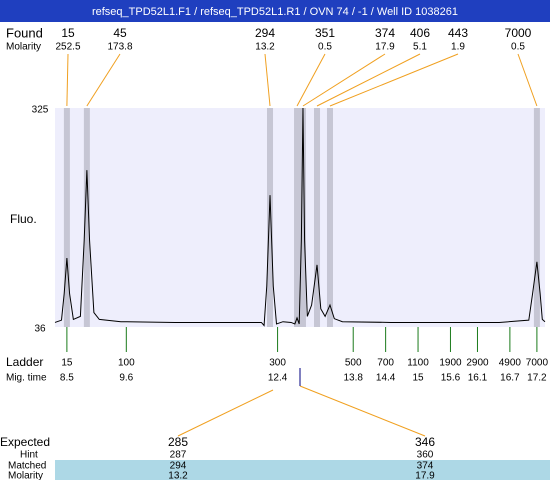 The height and width of the screenshot is (480, 550). I want to click on y-tick-label: 325, so click(40, 110).